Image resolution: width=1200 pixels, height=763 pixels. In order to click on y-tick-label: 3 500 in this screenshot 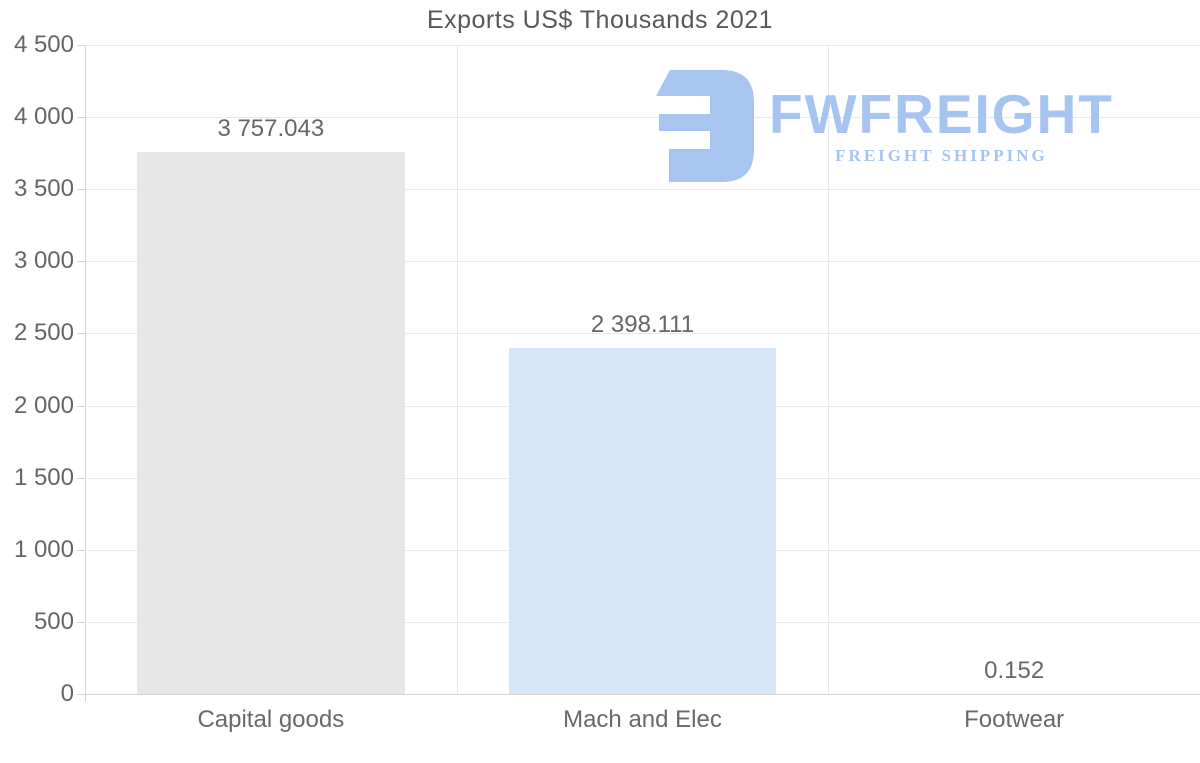, I will do `click(43, 189)`.